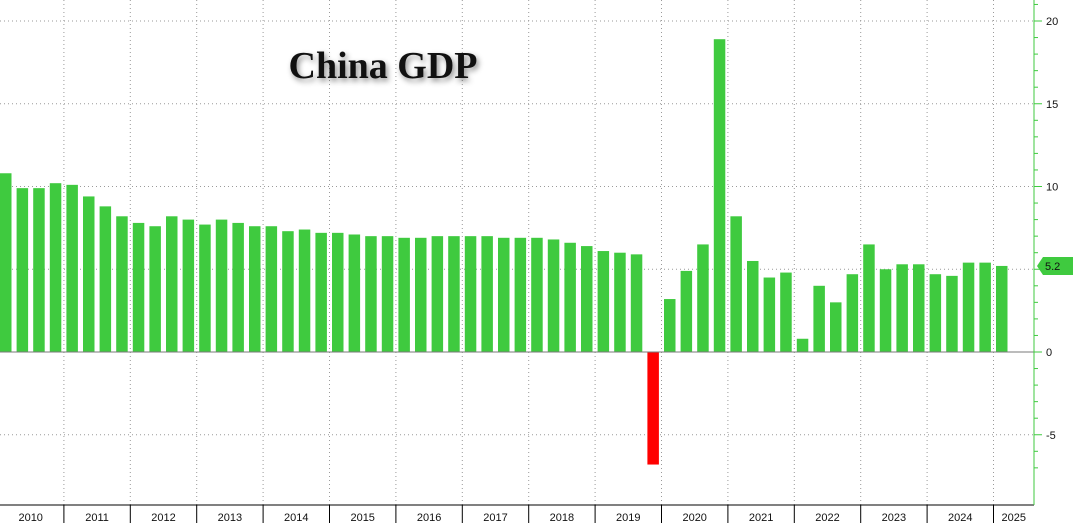 This screenshot has width=1073, height=523. I want to click on x-tick-label: 2013, so click(230, 517).